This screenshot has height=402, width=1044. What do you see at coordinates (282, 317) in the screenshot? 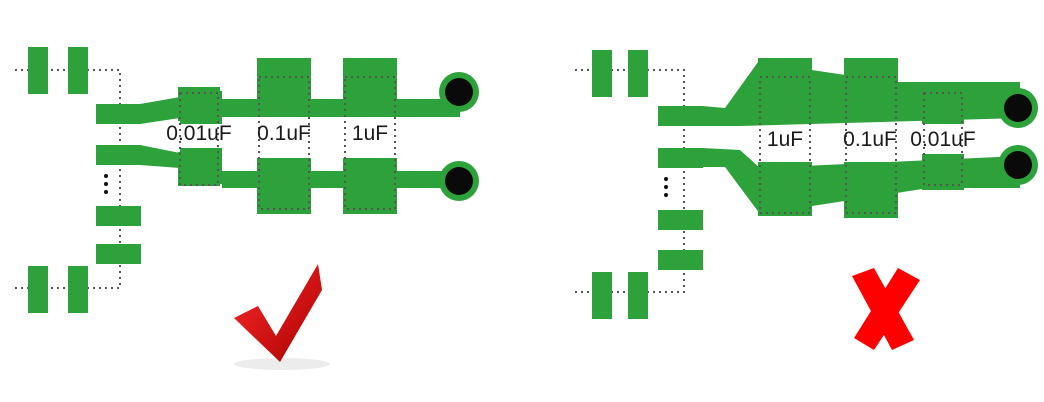
I see `red-checkmark-icon` at bounding box center [282, 317].